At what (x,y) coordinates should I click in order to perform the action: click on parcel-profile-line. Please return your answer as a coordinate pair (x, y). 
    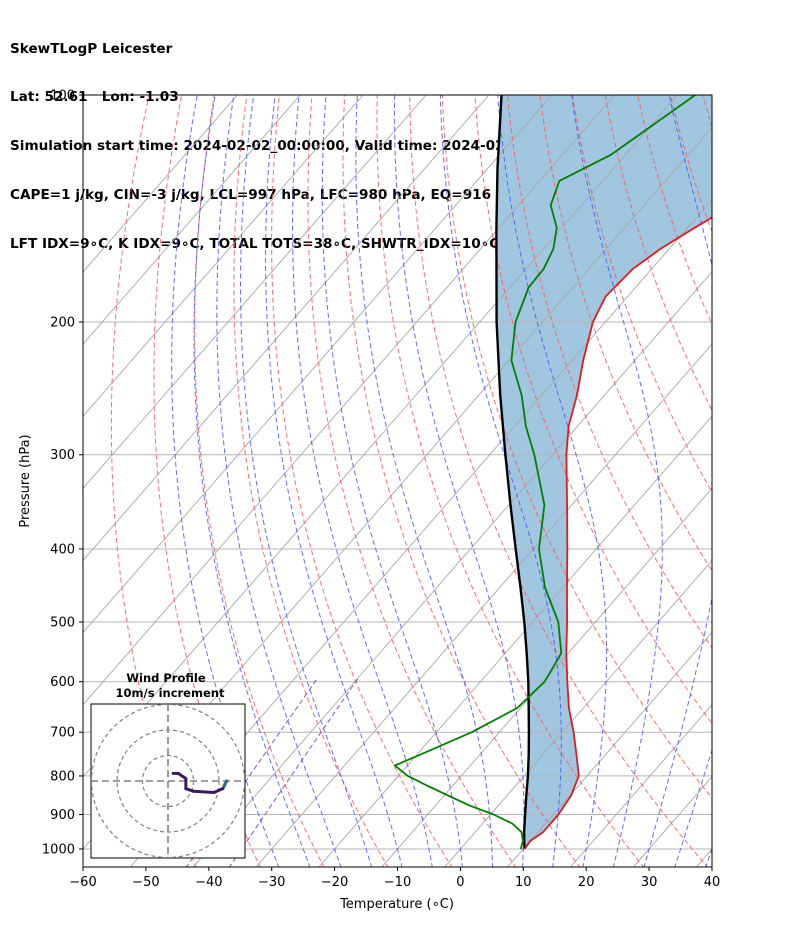
    Looking at the image, I should click on (513, 472).